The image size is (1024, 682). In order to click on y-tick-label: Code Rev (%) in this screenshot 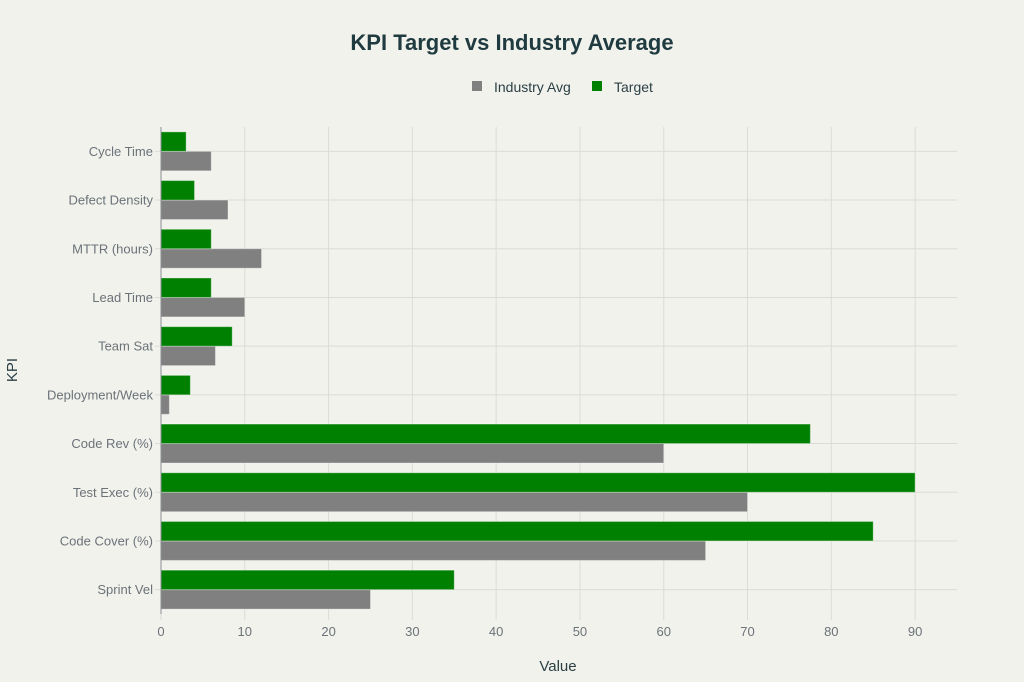, I will do `click(112, 443)`.